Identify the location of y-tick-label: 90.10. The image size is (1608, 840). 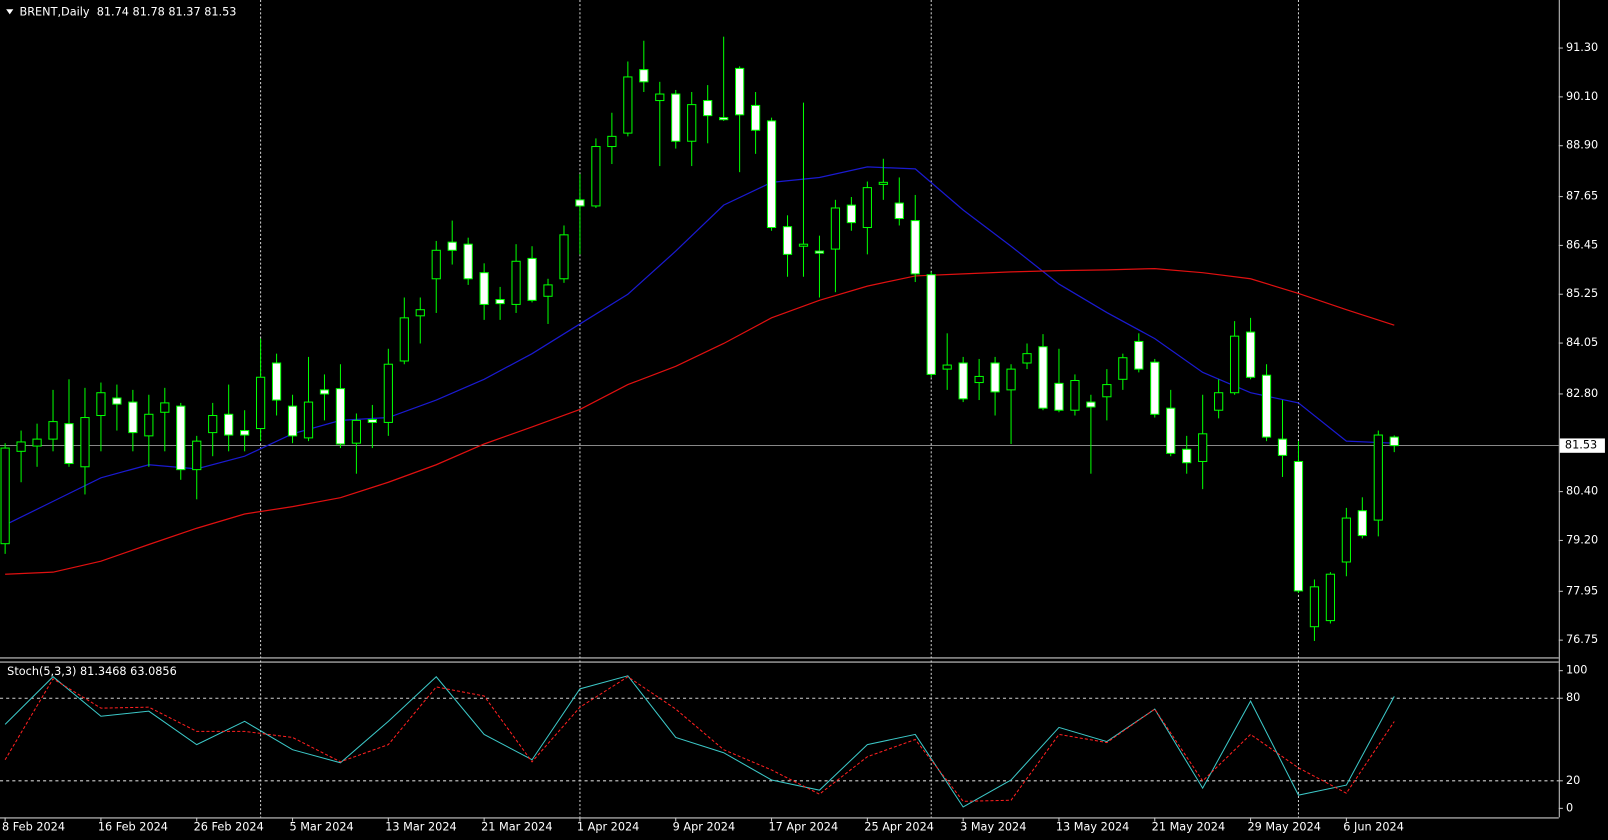
(1582, 96).